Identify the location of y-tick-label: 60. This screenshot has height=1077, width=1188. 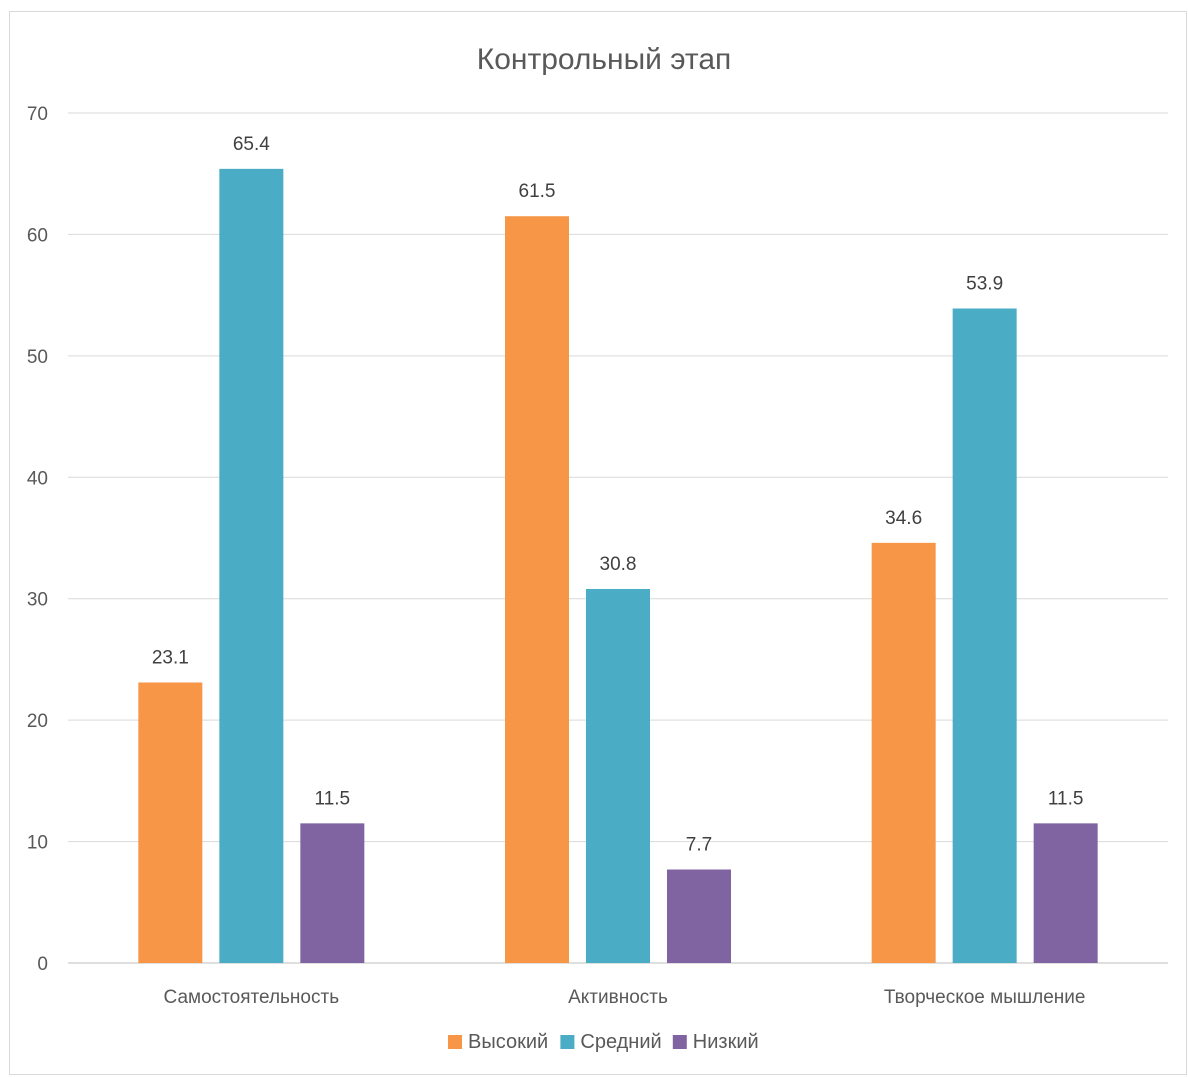
(37, 235).